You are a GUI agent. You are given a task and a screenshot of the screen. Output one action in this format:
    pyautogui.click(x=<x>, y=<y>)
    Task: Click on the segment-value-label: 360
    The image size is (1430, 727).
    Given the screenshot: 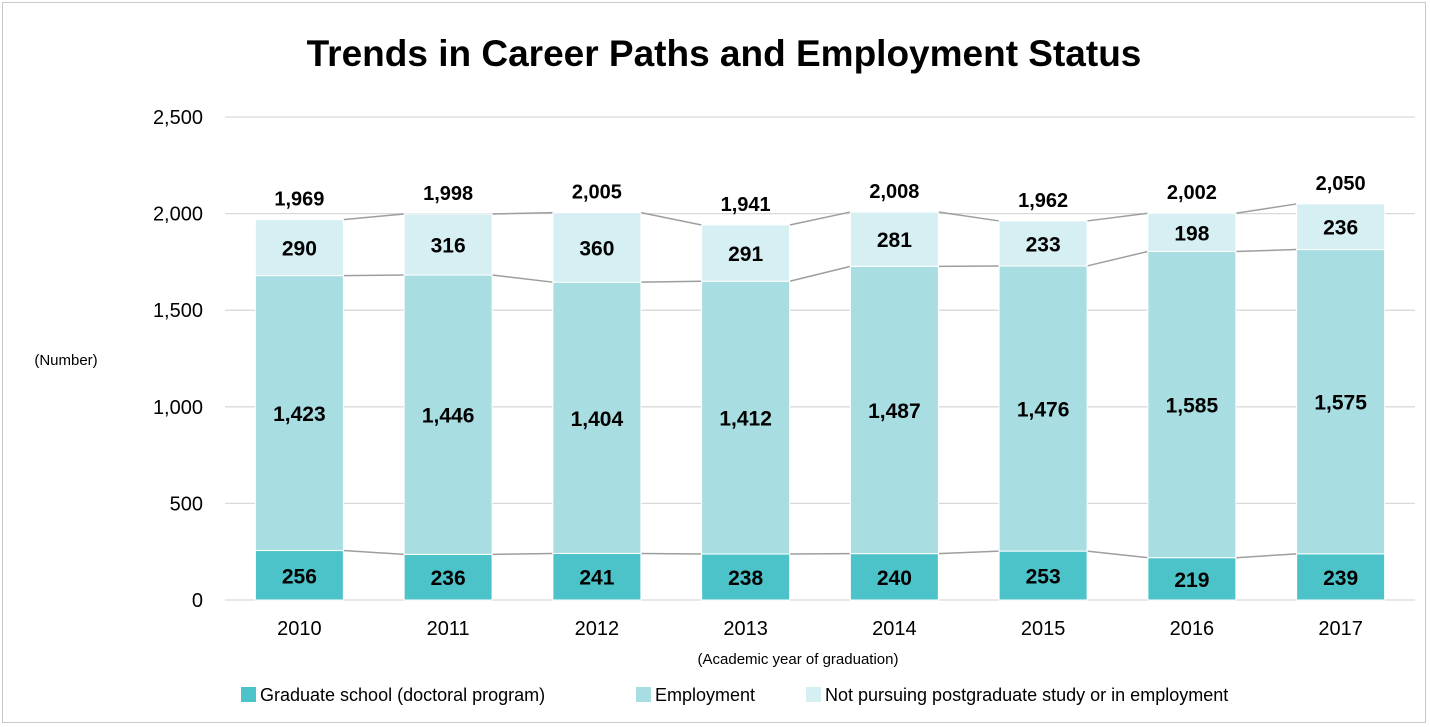 What is the action you would take?
    pyautogui.click(x=596, y=248)
    